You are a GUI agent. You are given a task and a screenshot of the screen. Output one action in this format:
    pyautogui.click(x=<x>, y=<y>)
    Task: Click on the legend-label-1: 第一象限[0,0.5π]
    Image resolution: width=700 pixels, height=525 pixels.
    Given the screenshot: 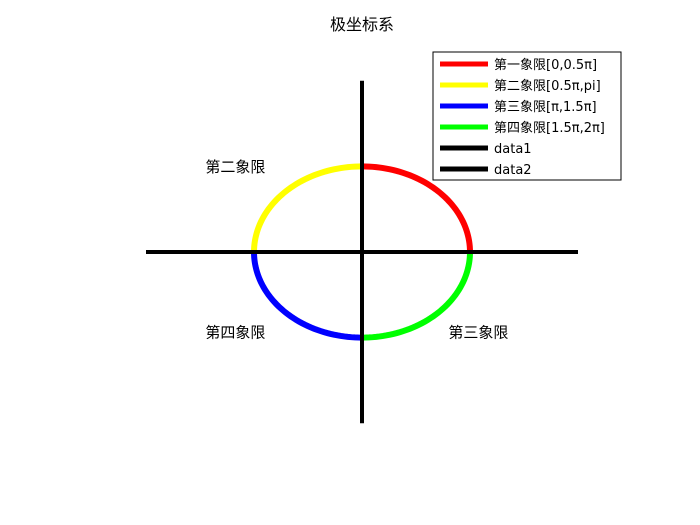 What is the action you would take?
    pyautogui.click(x=545, y=65)
    